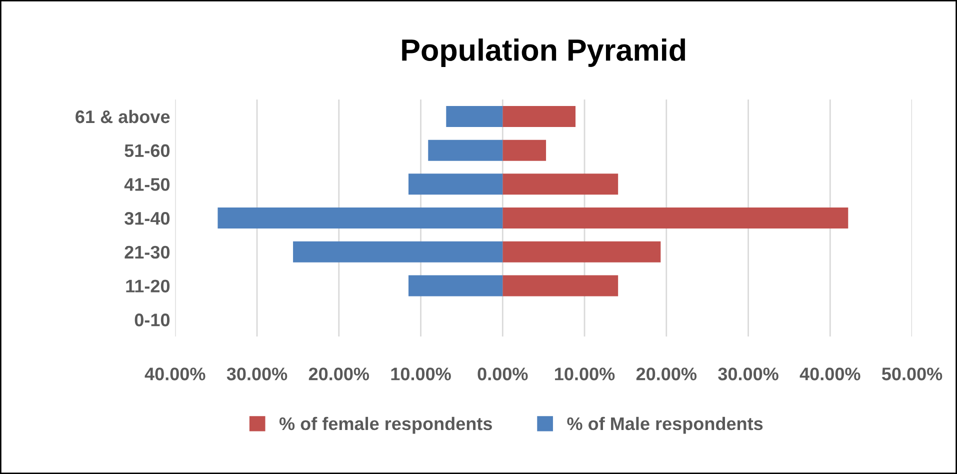  What do you see at coordinates (147, 151) in the screenshot?
I see `y-tick-label: 51-60` at bounding box center [147, 151].